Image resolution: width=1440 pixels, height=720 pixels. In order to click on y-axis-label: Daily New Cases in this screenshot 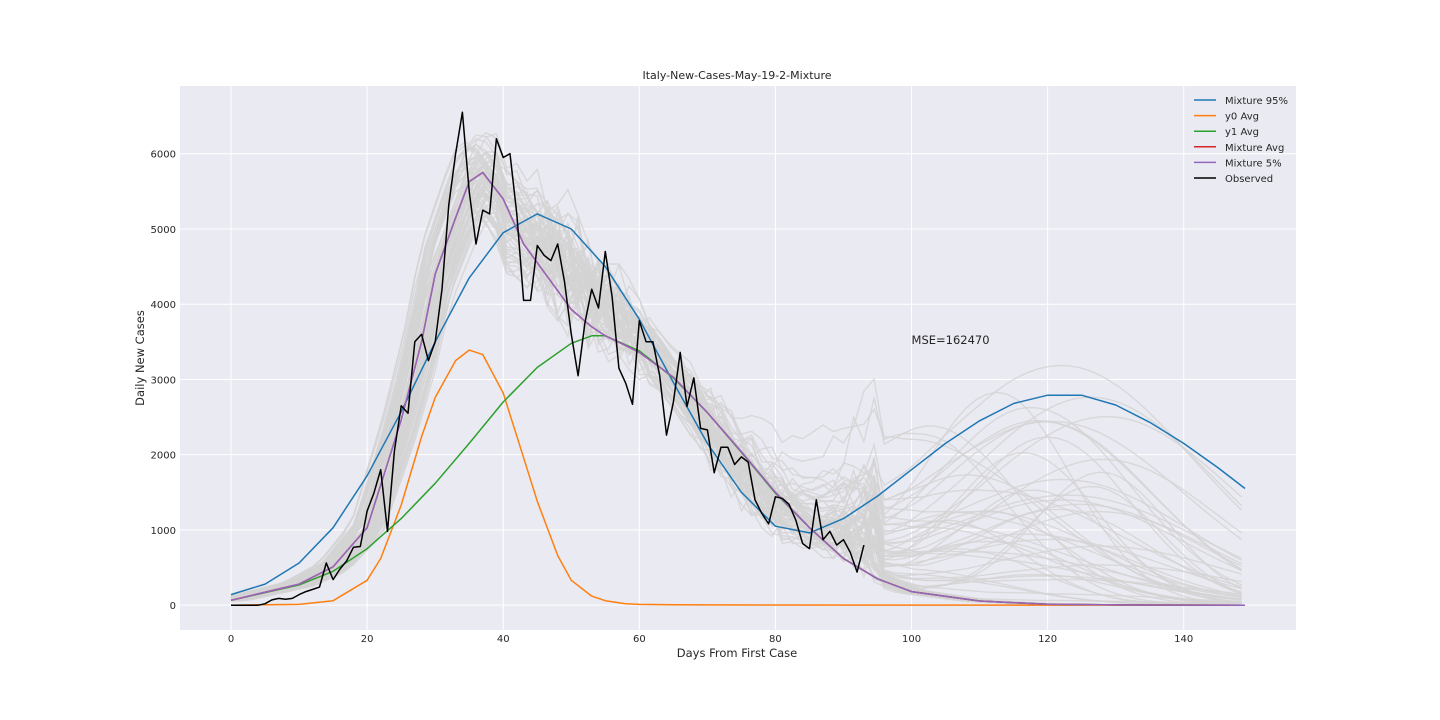, I will do `click(140, 358)`.